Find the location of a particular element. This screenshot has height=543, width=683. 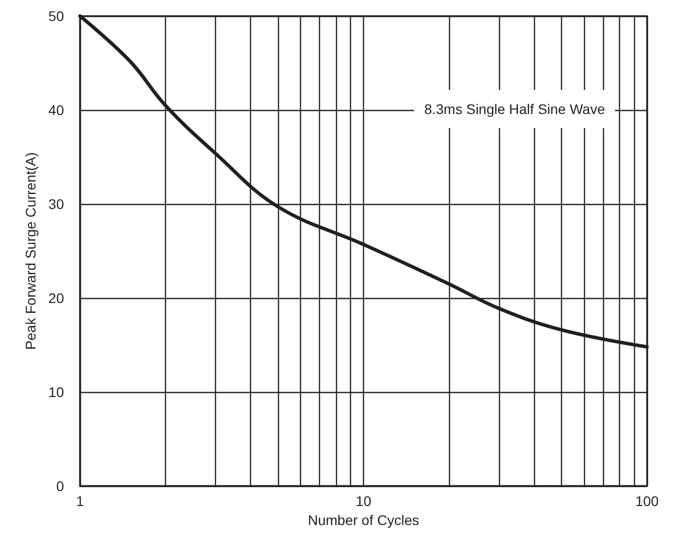

x-tick-label: 100 is located at coordinates (647, 501).